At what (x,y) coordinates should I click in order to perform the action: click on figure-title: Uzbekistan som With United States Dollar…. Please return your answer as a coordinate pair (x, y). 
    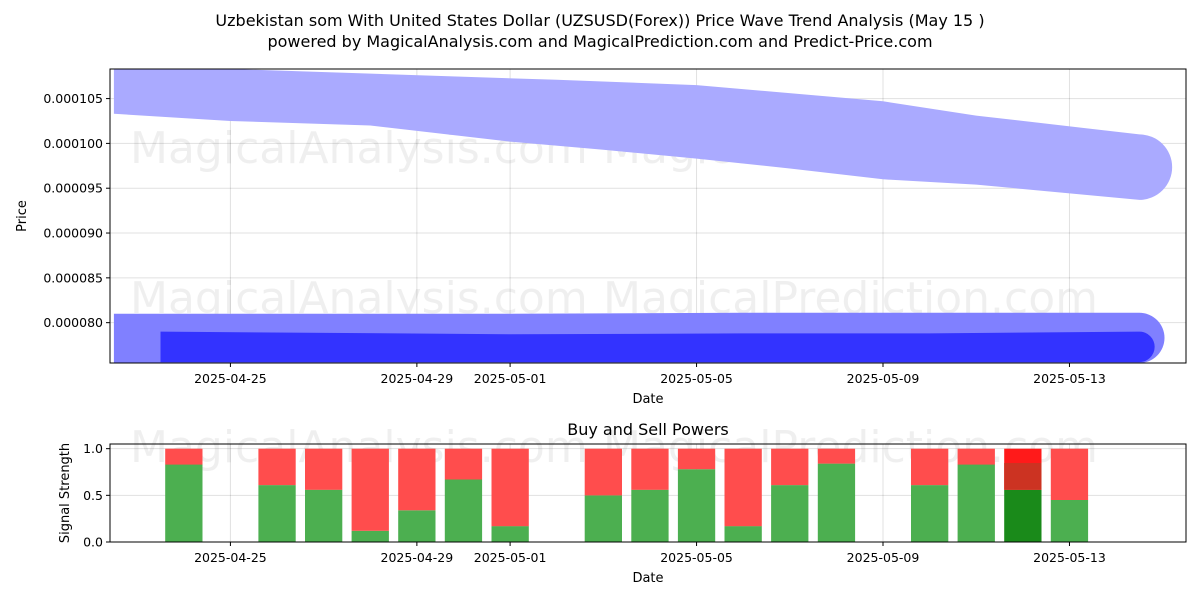
    Looking at the image, I should click on (599, 20).